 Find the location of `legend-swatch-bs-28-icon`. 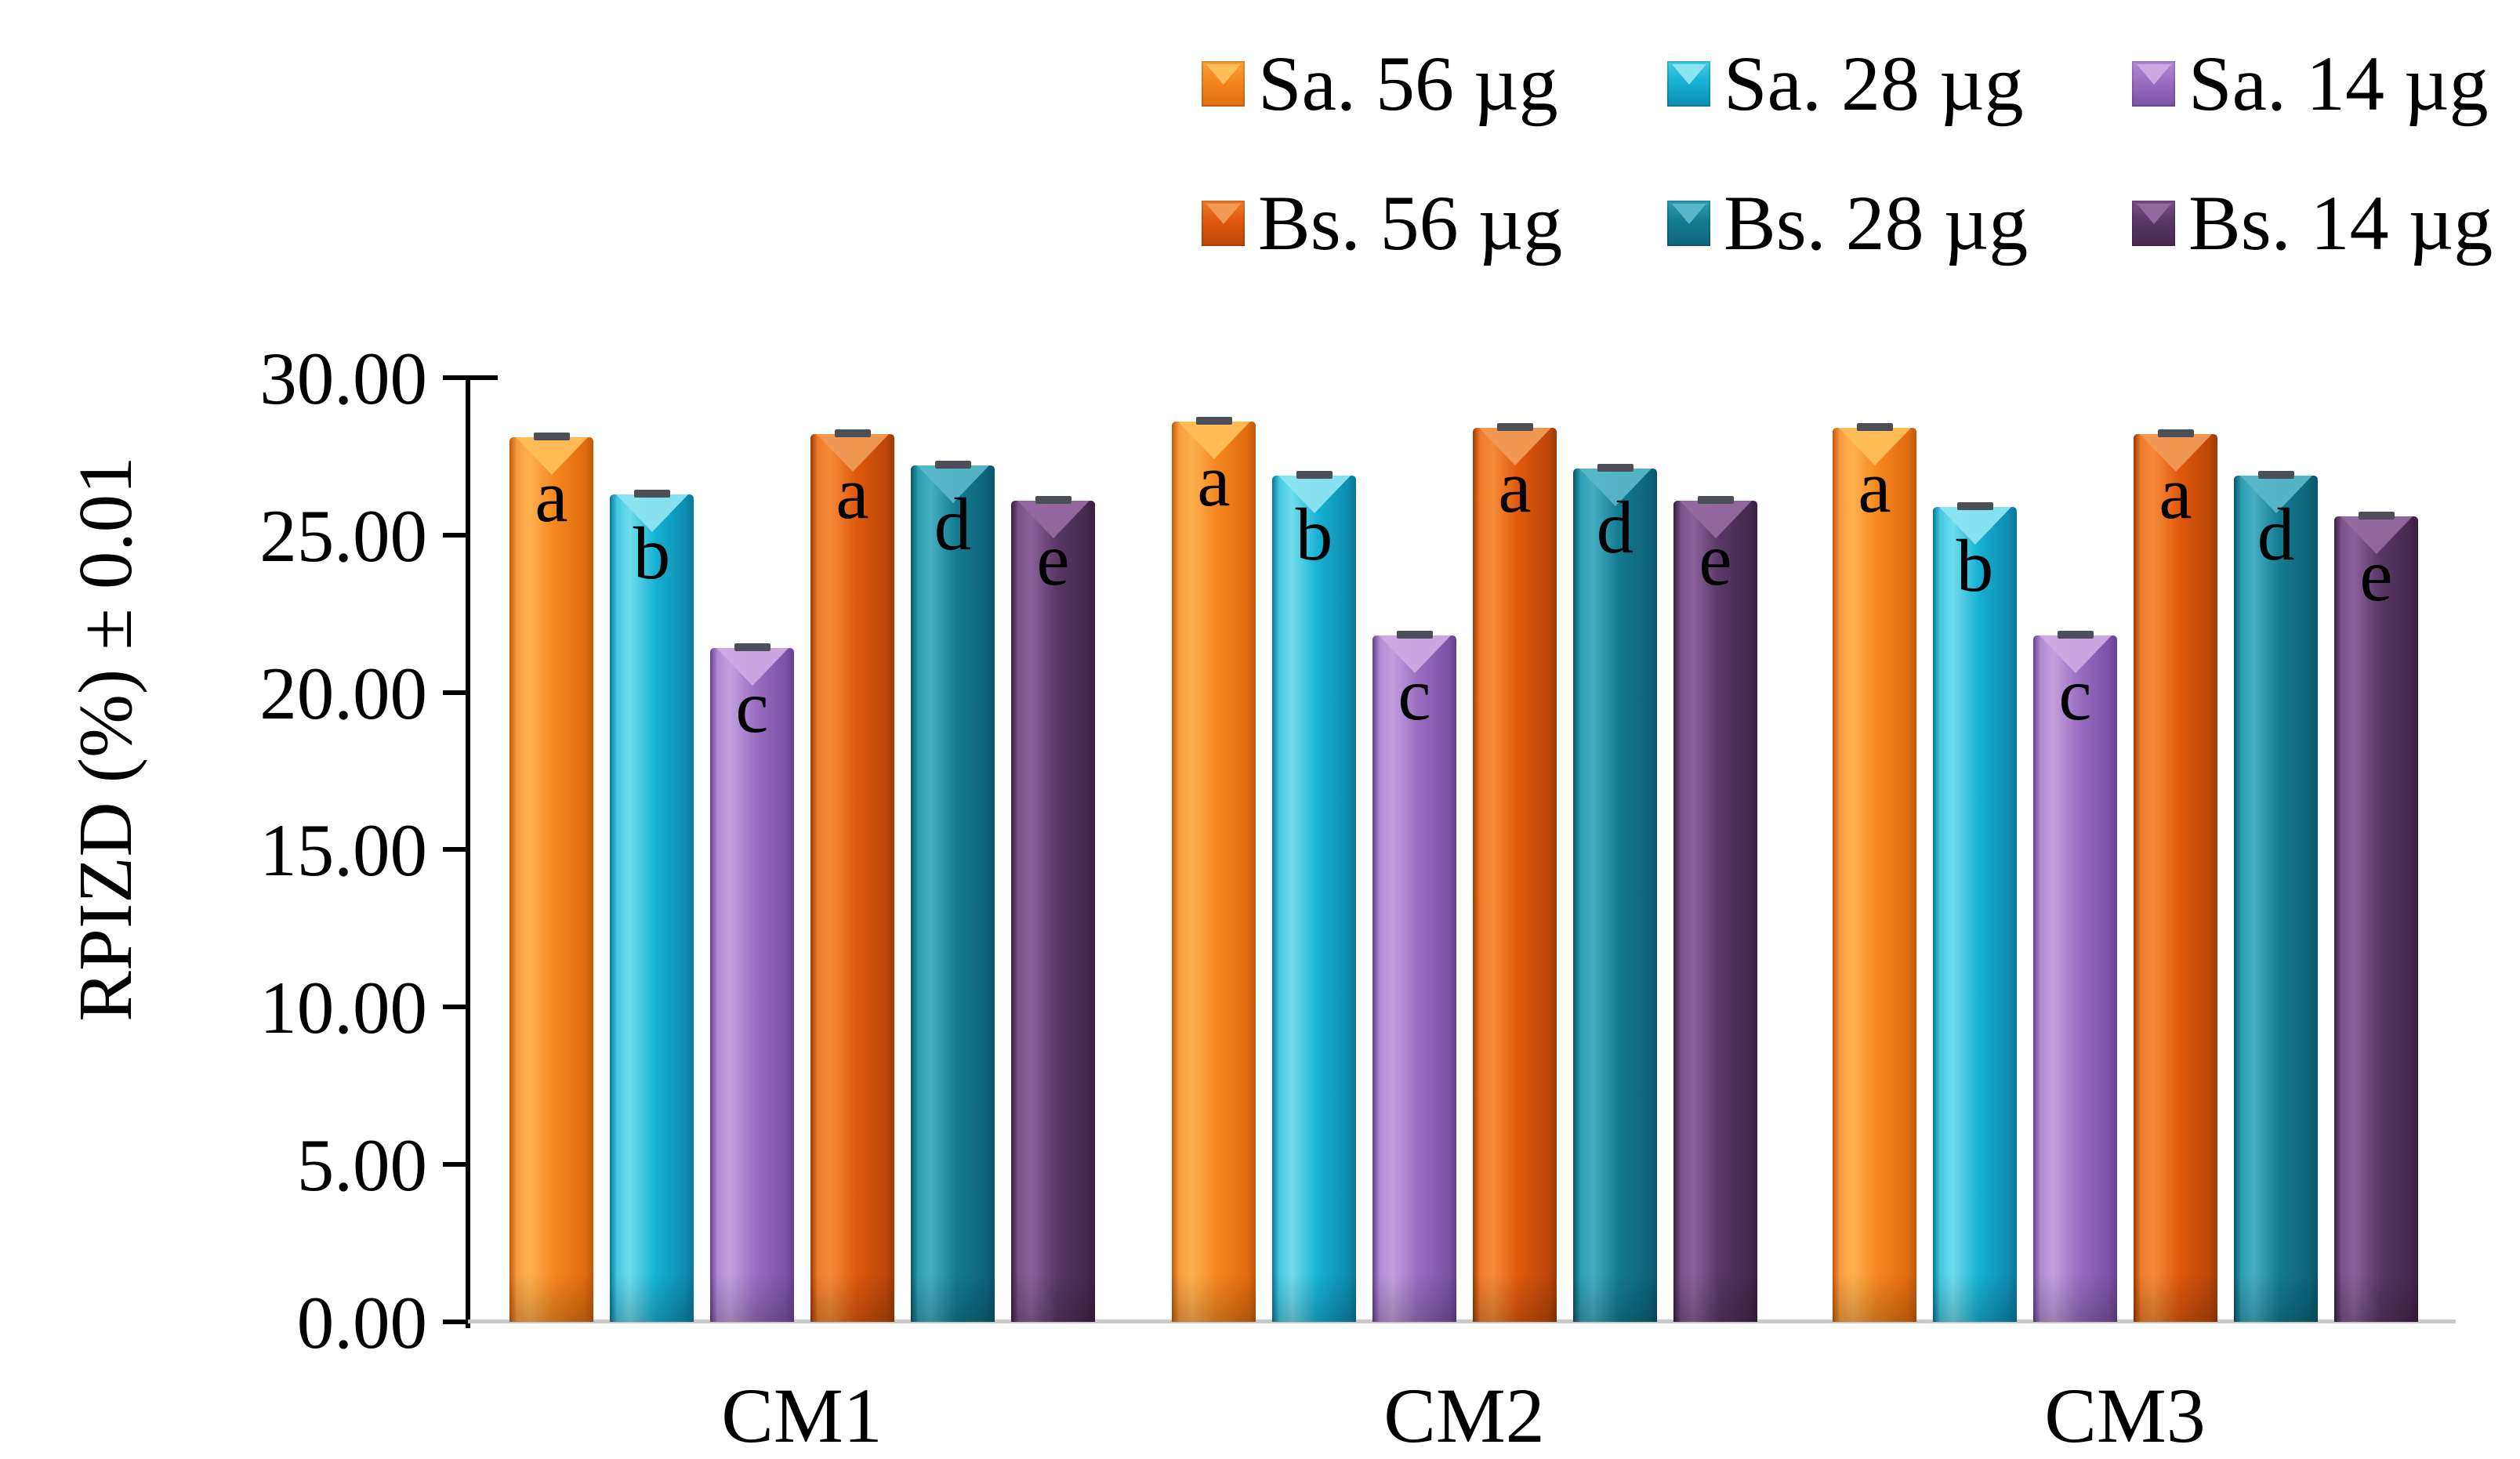

legend-swatch-bs-28-icon is located at coordinates (1688, 223).